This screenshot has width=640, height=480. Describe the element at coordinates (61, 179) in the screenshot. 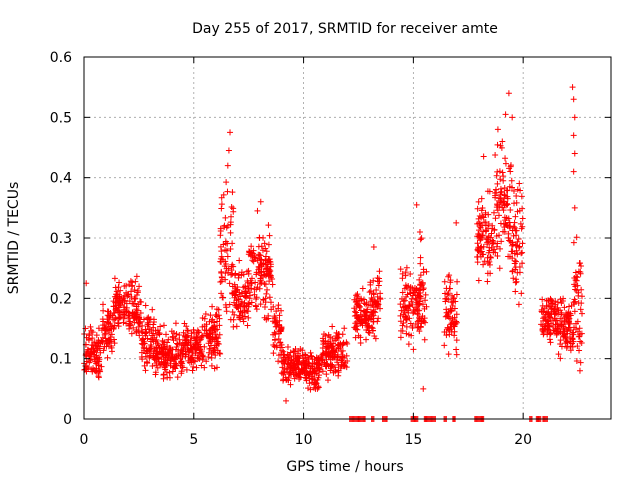

I see `y-tick-label: 0.4` at that location.